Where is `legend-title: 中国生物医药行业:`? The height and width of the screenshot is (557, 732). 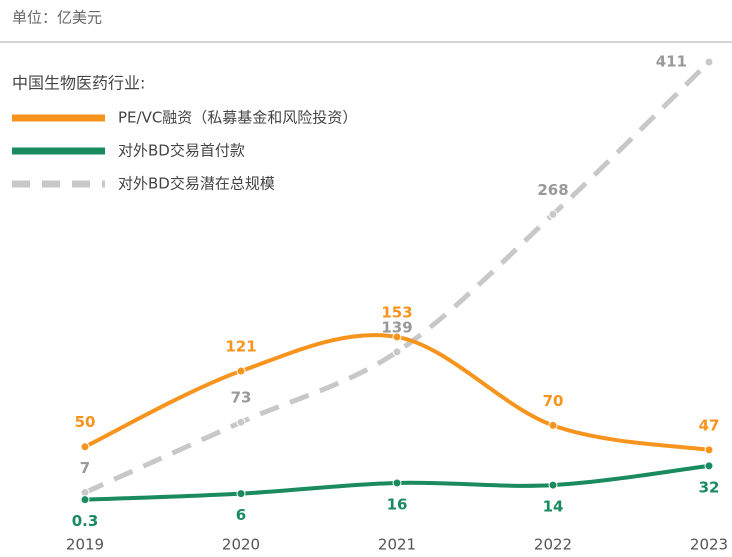 legend-title: 中国生物医药行业: is located at coordinates (78, 83).